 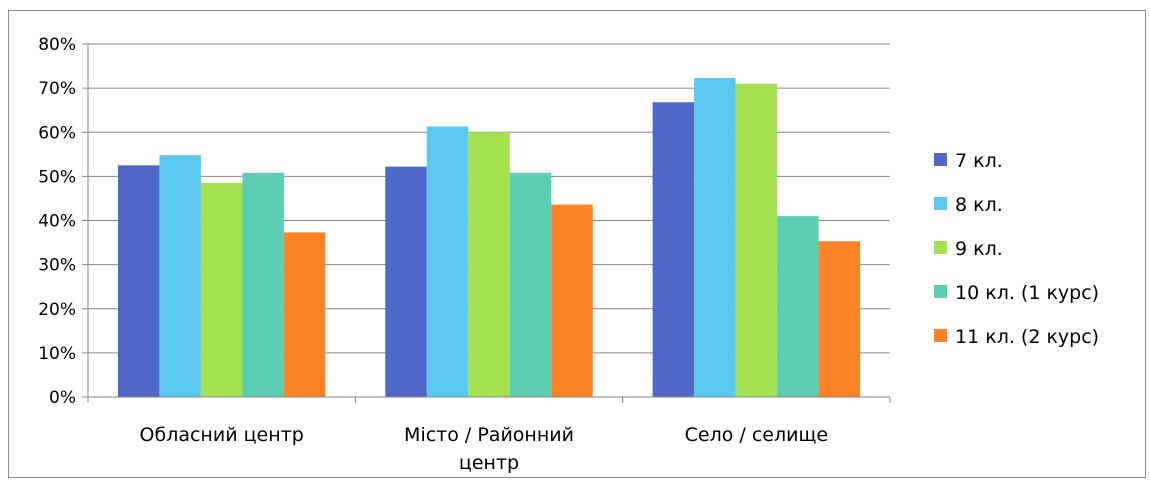 I want to click on y-tick-label: 40%, so click(x=57, y=222).